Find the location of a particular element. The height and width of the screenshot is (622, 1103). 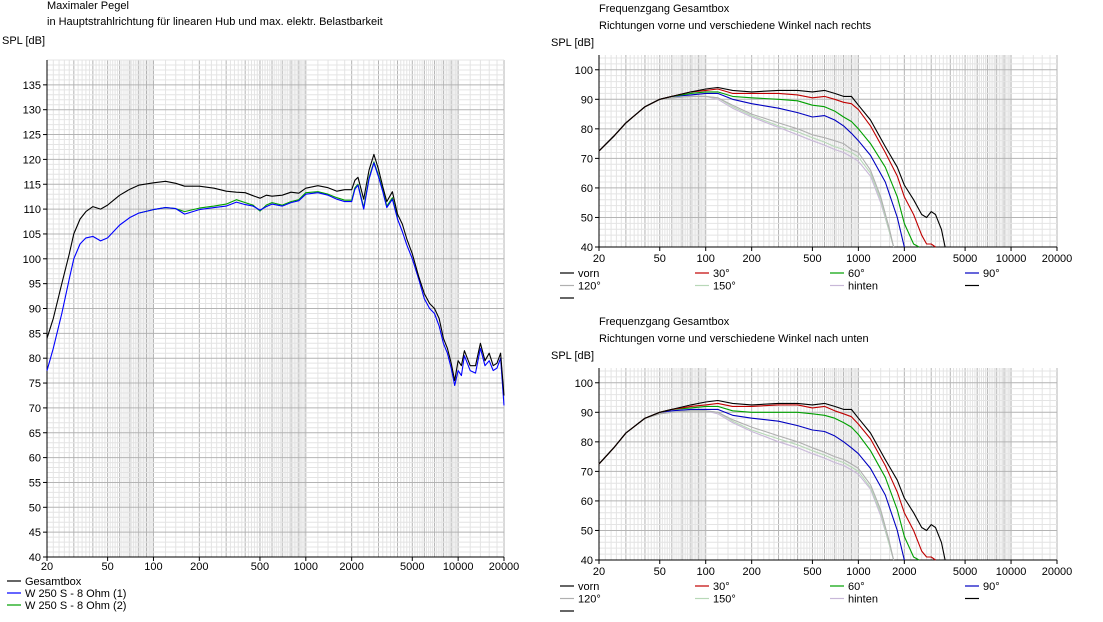

y-tick-label: 105 is located at coordinates (32, 235).